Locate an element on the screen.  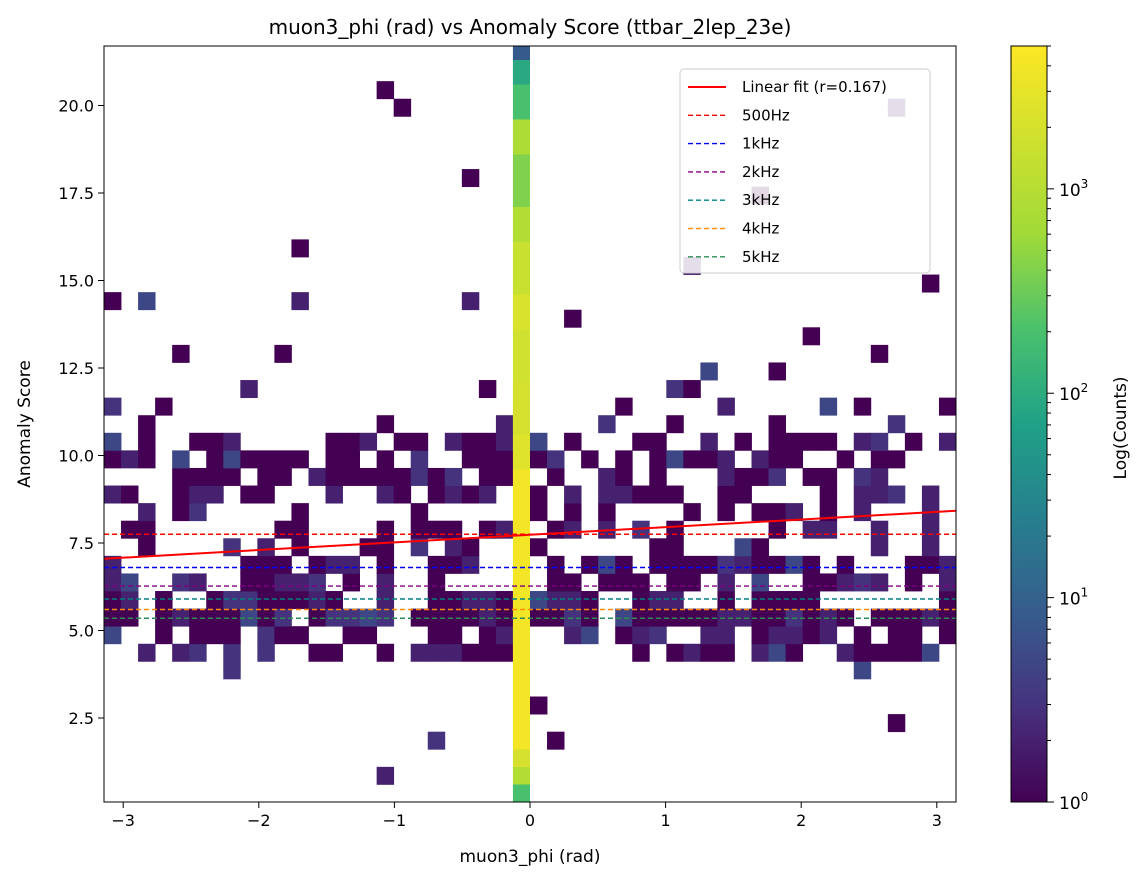
x-tick-label: −2 is located at coordinates (259, 820).